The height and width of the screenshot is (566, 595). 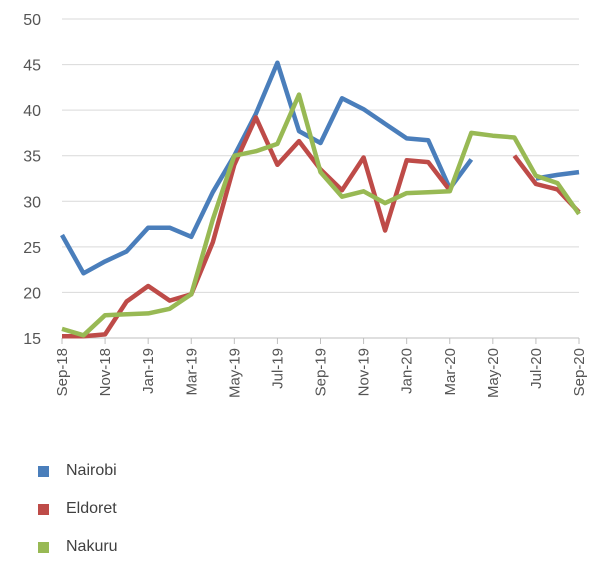 I want to click on legend-item-nairobi: Nairobi, so click(x=78, y=471).